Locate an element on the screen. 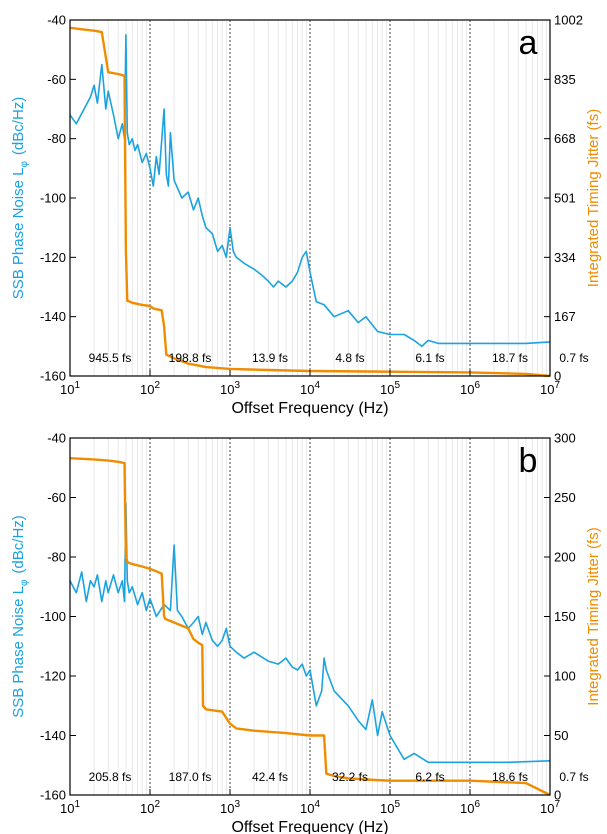 The height and width of the screenshot is (834, 607). decade-jitter-label: 13.9 fs is located at coordinates (270, 358).